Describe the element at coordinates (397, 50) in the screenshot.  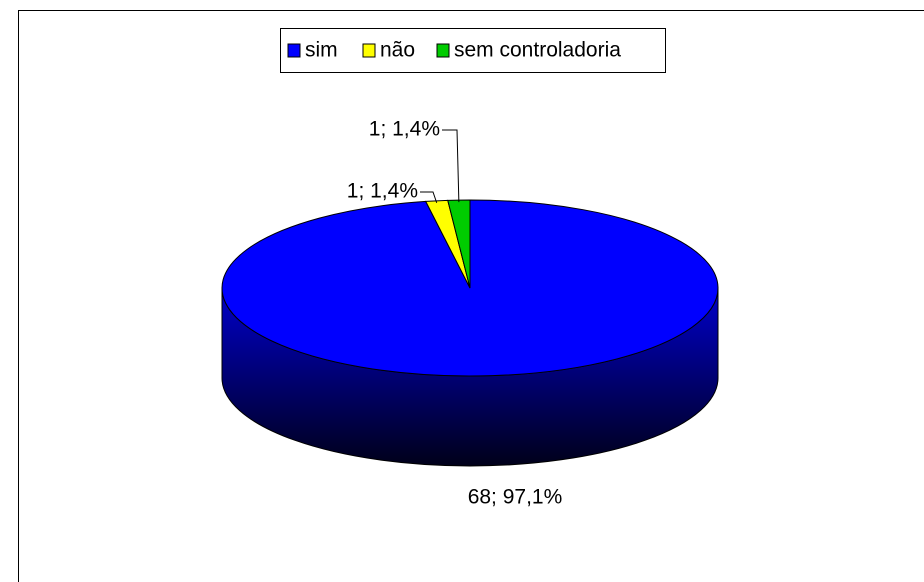
I see `legend-label: não` at that location.